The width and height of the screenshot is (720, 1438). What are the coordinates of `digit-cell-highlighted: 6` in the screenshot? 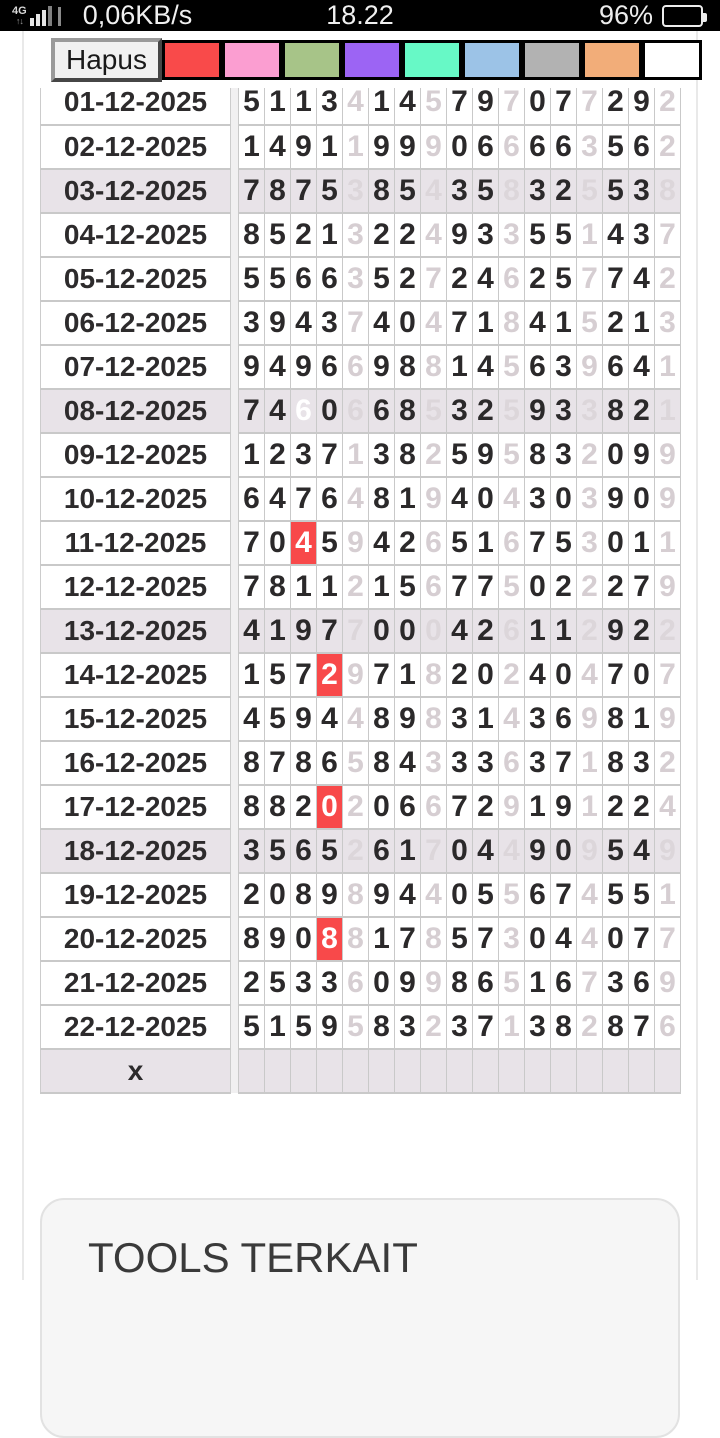 It's located at (303, 411).